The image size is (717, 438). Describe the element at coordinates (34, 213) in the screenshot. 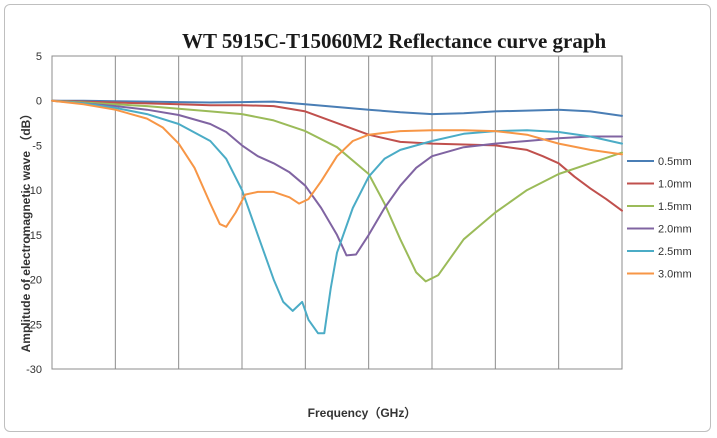

I see `y-tick-labels: 5 0 -5 -10 -15 -20 -25 -30` at that location.